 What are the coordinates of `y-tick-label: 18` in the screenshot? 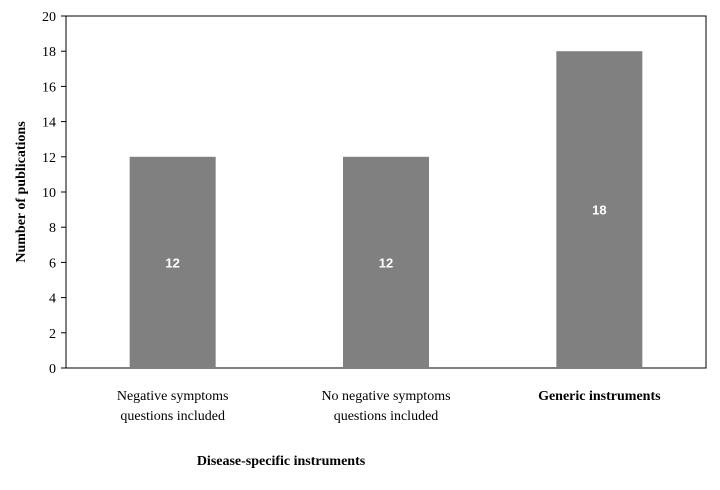 It's located at (49, 52).